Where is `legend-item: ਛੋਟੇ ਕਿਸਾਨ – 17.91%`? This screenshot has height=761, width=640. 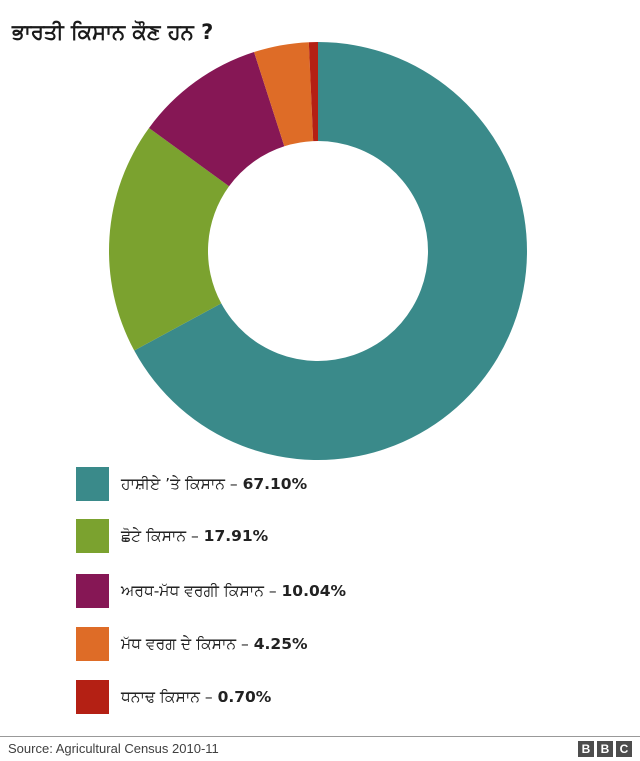
legend-item: ਛੋਟੇ ਕਿਸਾਨ – 17.91% is located at coordinates (172, 536).